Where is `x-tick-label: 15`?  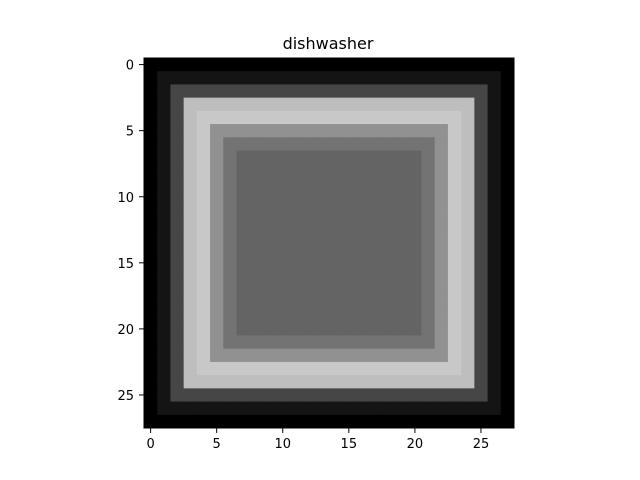
x-tick-label: 15 is located at coordinates (349, 444).